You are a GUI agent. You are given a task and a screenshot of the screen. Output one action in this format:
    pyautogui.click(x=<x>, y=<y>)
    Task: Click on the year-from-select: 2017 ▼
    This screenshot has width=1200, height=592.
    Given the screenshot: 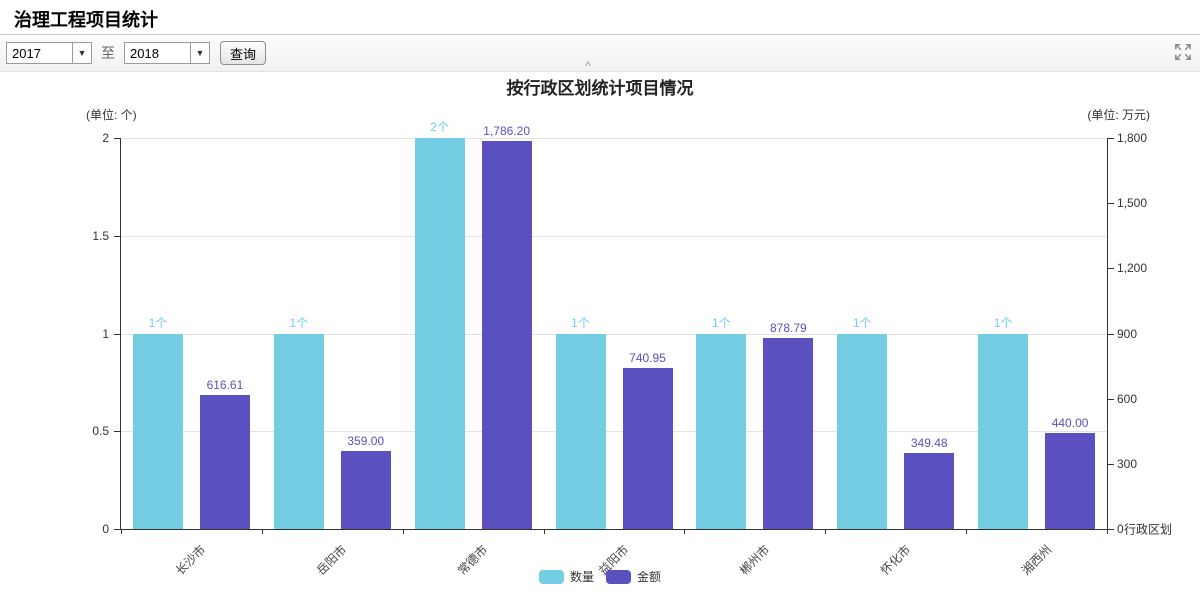 What is the action you would take?
    pyautogui.click(x=49, y=53)
    